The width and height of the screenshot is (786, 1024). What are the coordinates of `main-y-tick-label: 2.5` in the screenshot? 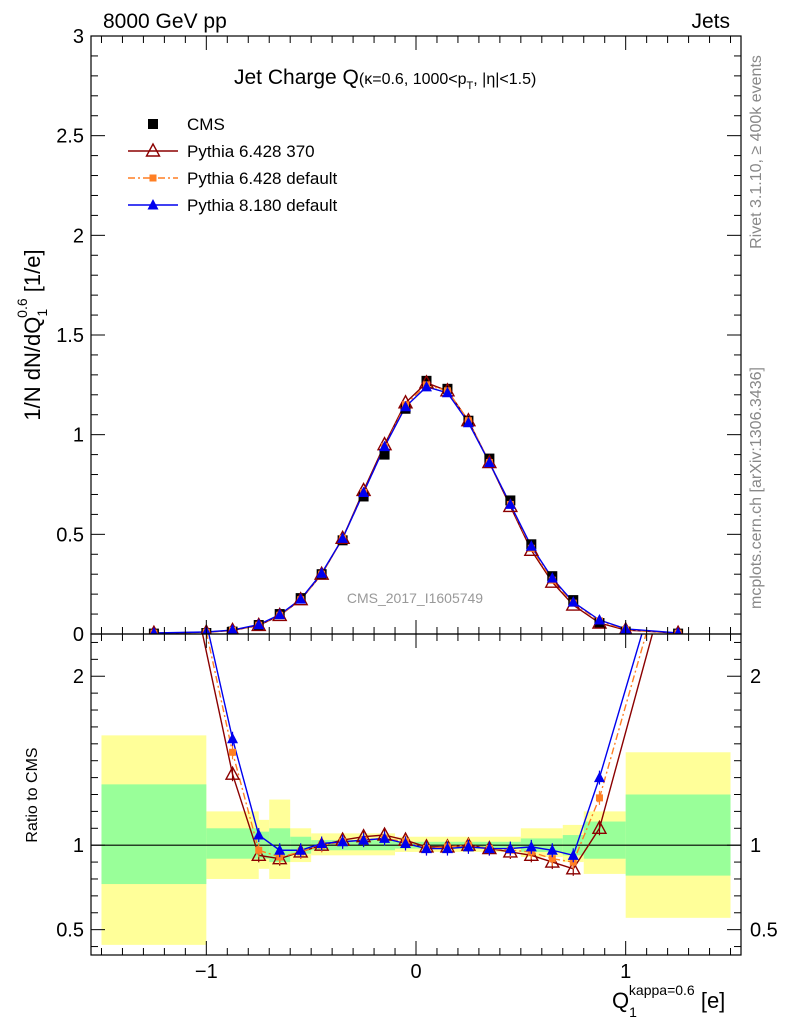 It's located at (70, 137).